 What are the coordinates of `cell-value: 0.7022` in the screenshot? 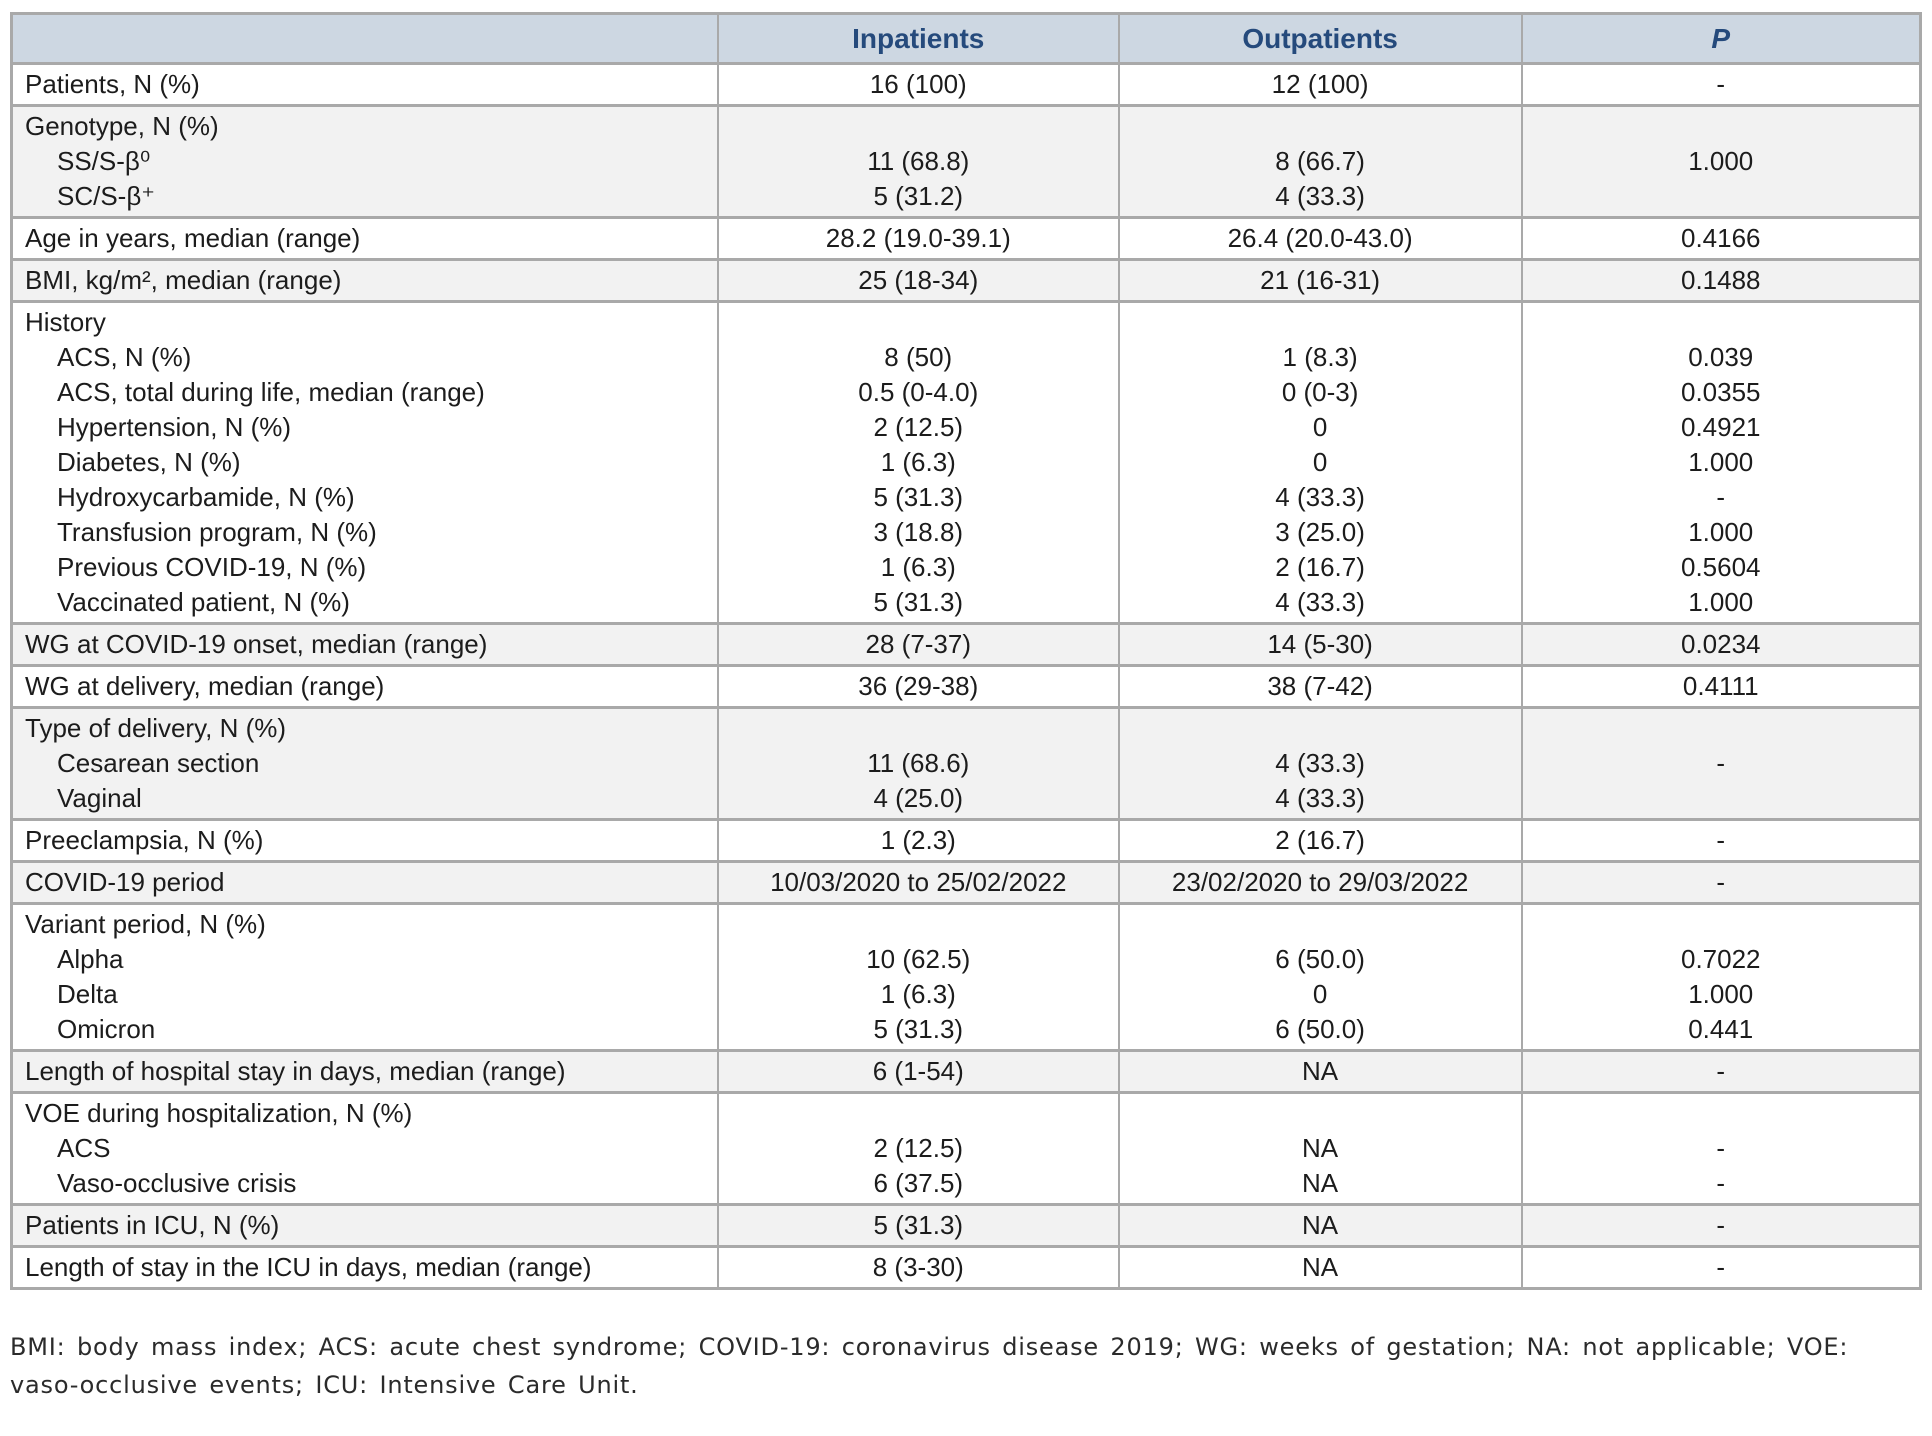 It's located at (1720, 959).